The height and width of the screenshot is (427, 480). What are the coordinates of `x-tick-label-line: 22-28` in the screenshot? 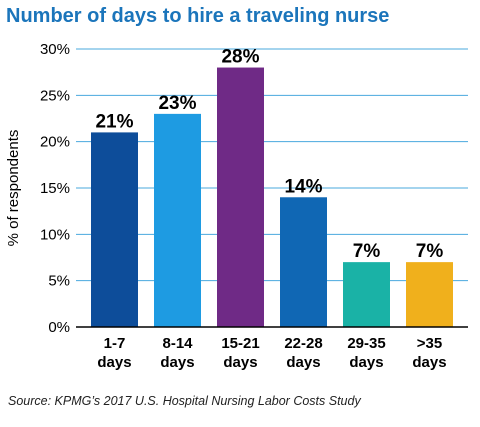 It's located at (303, 343).